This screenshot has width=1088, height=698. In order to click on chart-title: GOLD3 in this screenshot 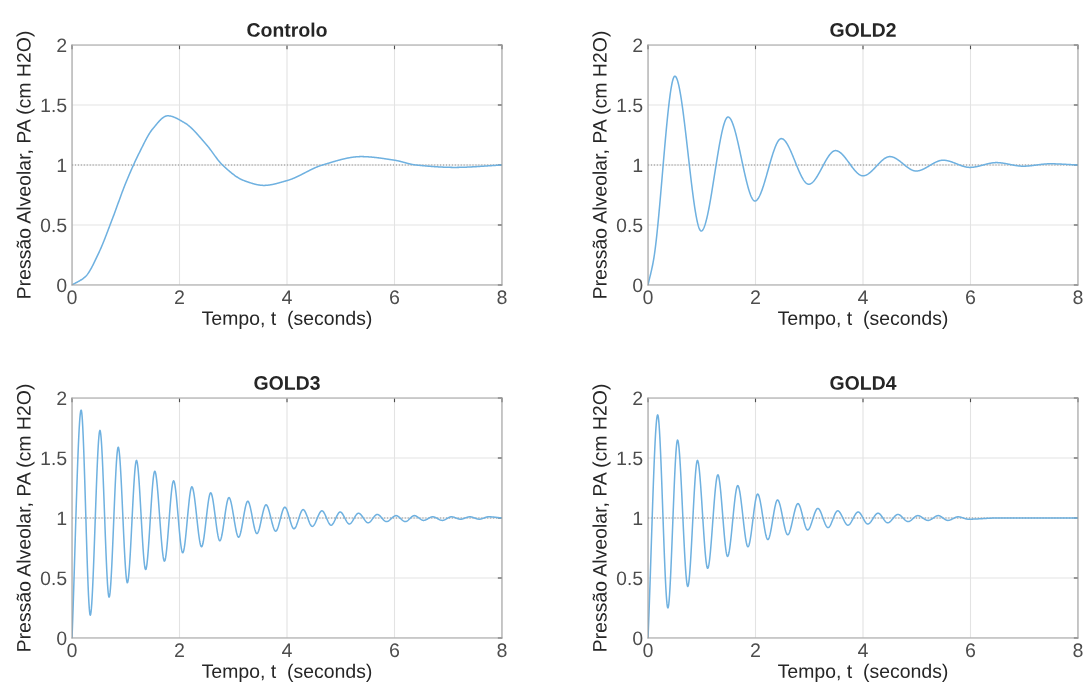, I will do `click(287, 383)`.